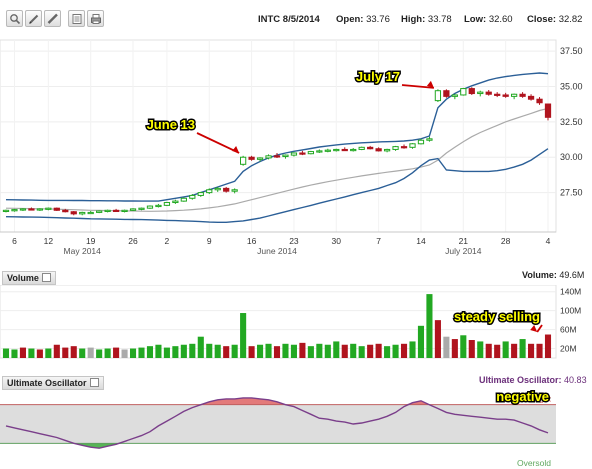 Image resolution: width=592 pixels, height=469 pixels. I want to click on x-tick-label: 21, so click(464, 241).